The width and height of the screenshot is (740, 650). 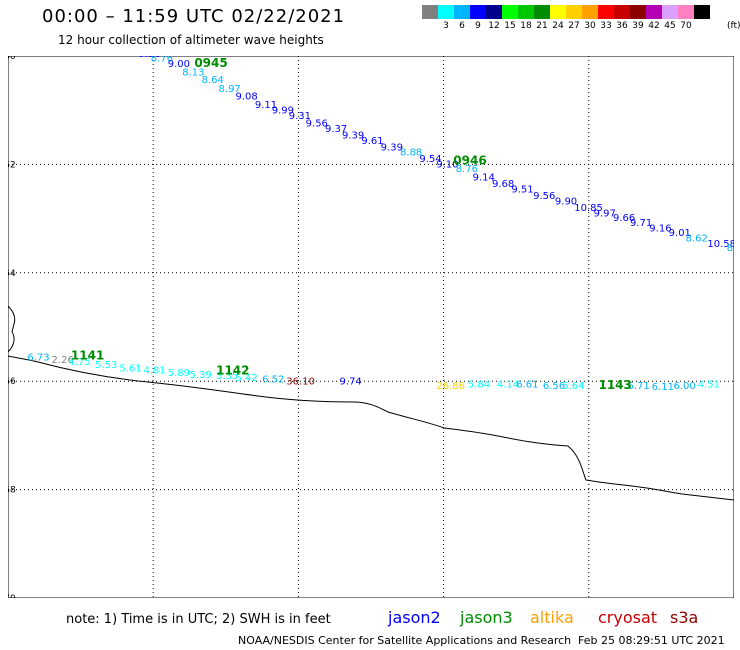 What do you see at coordinates (179, 373) in the screenshot?
I see `wave-height-label: 5.89` at bounding box center [179, 373].